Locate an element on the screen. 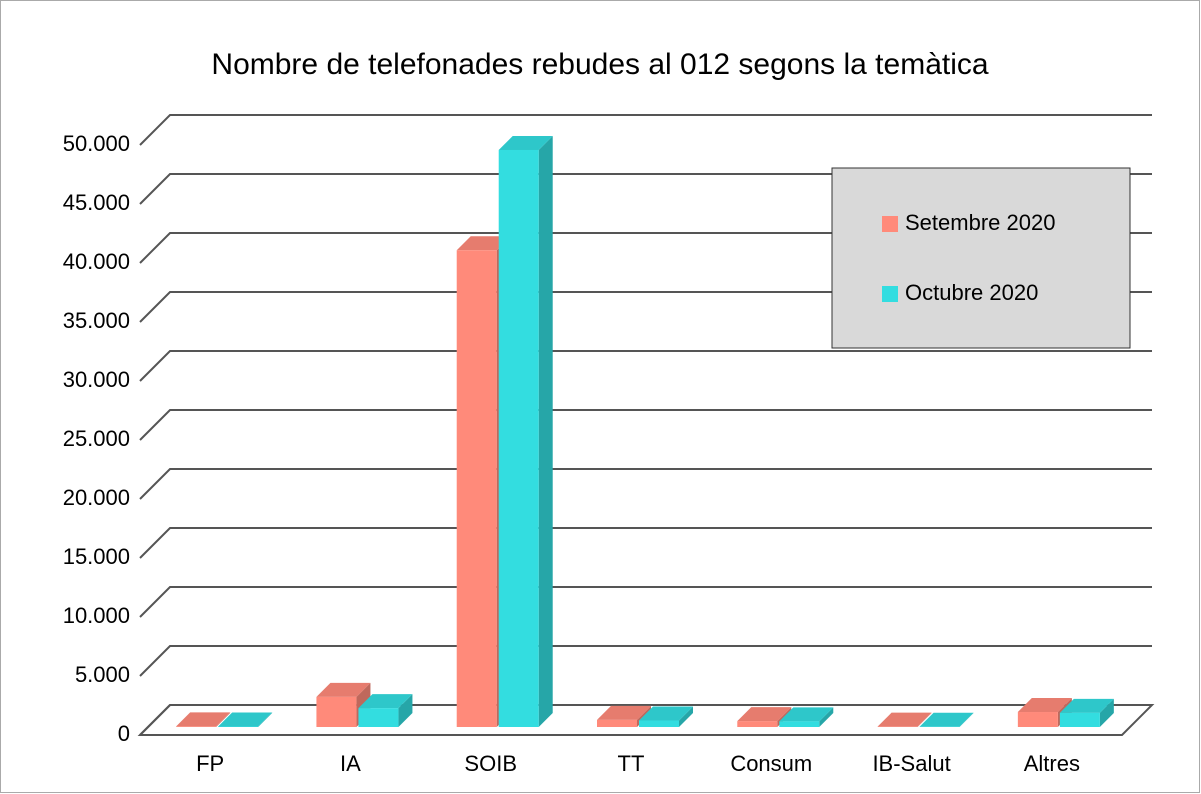 This screenshot has width=1201, height=794. y-tick-label: 50.000 is located at coordinates (96, 143).